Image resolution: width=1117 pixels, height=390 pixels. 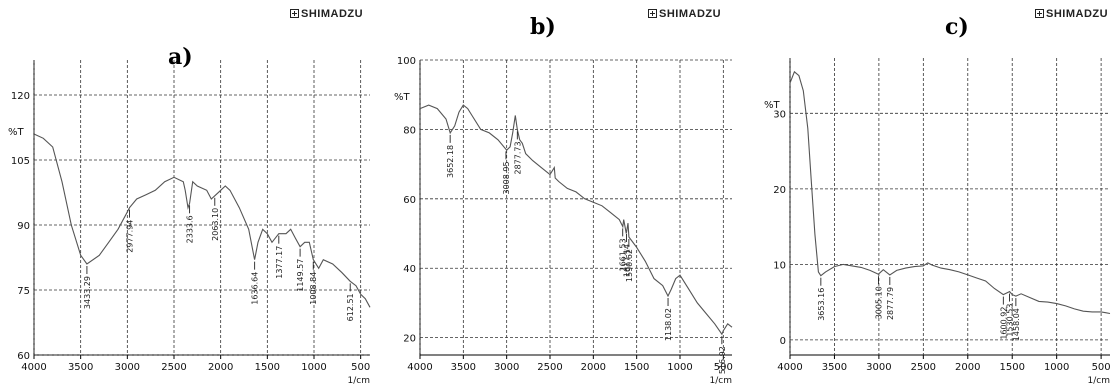 I want to click on peak-label: 1600.92, so click(x=1003, y=323).